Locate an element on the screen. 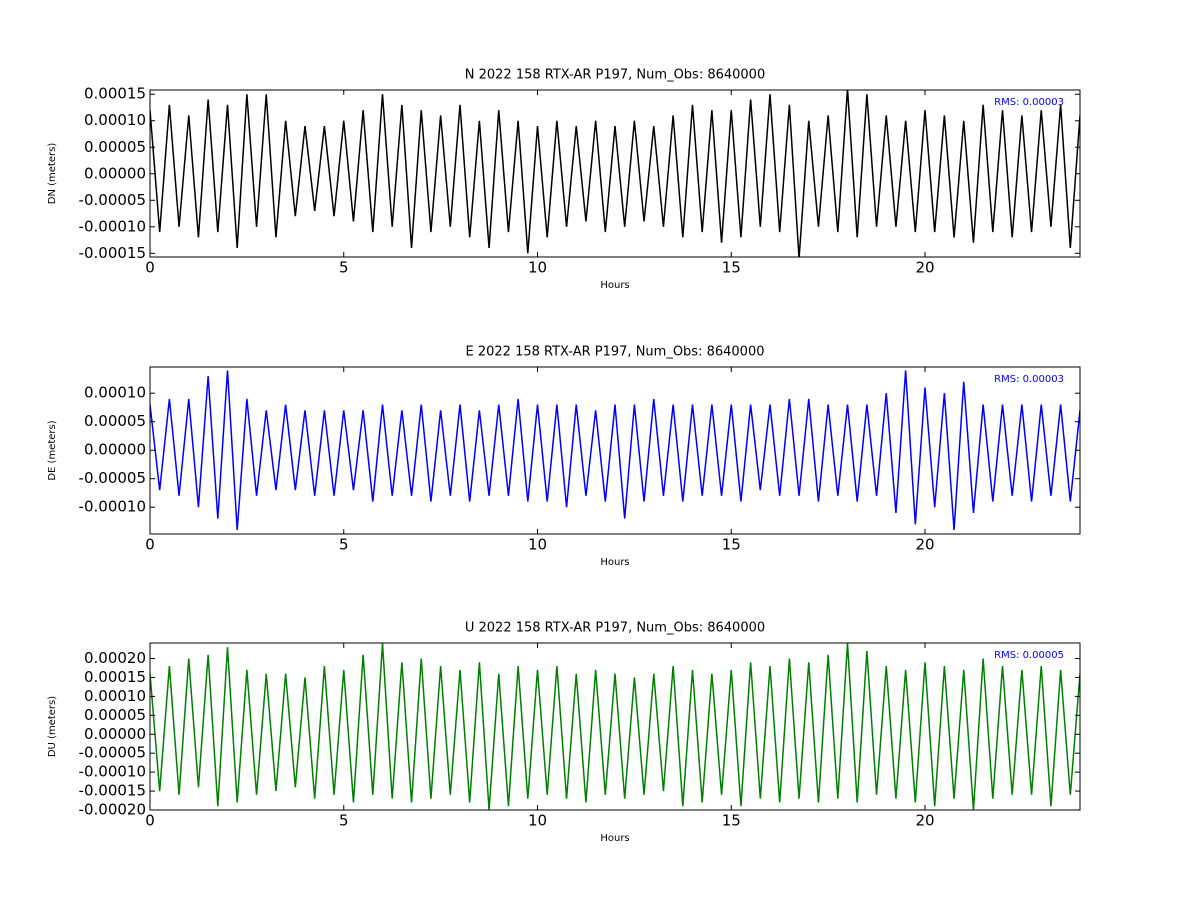 Image resolution: width=1200 pixels, height=904 pixels. panel-title: E 2022 158 RTX-AR P197, Num_Obs: 8640000 is located at coordinates (615, 352).